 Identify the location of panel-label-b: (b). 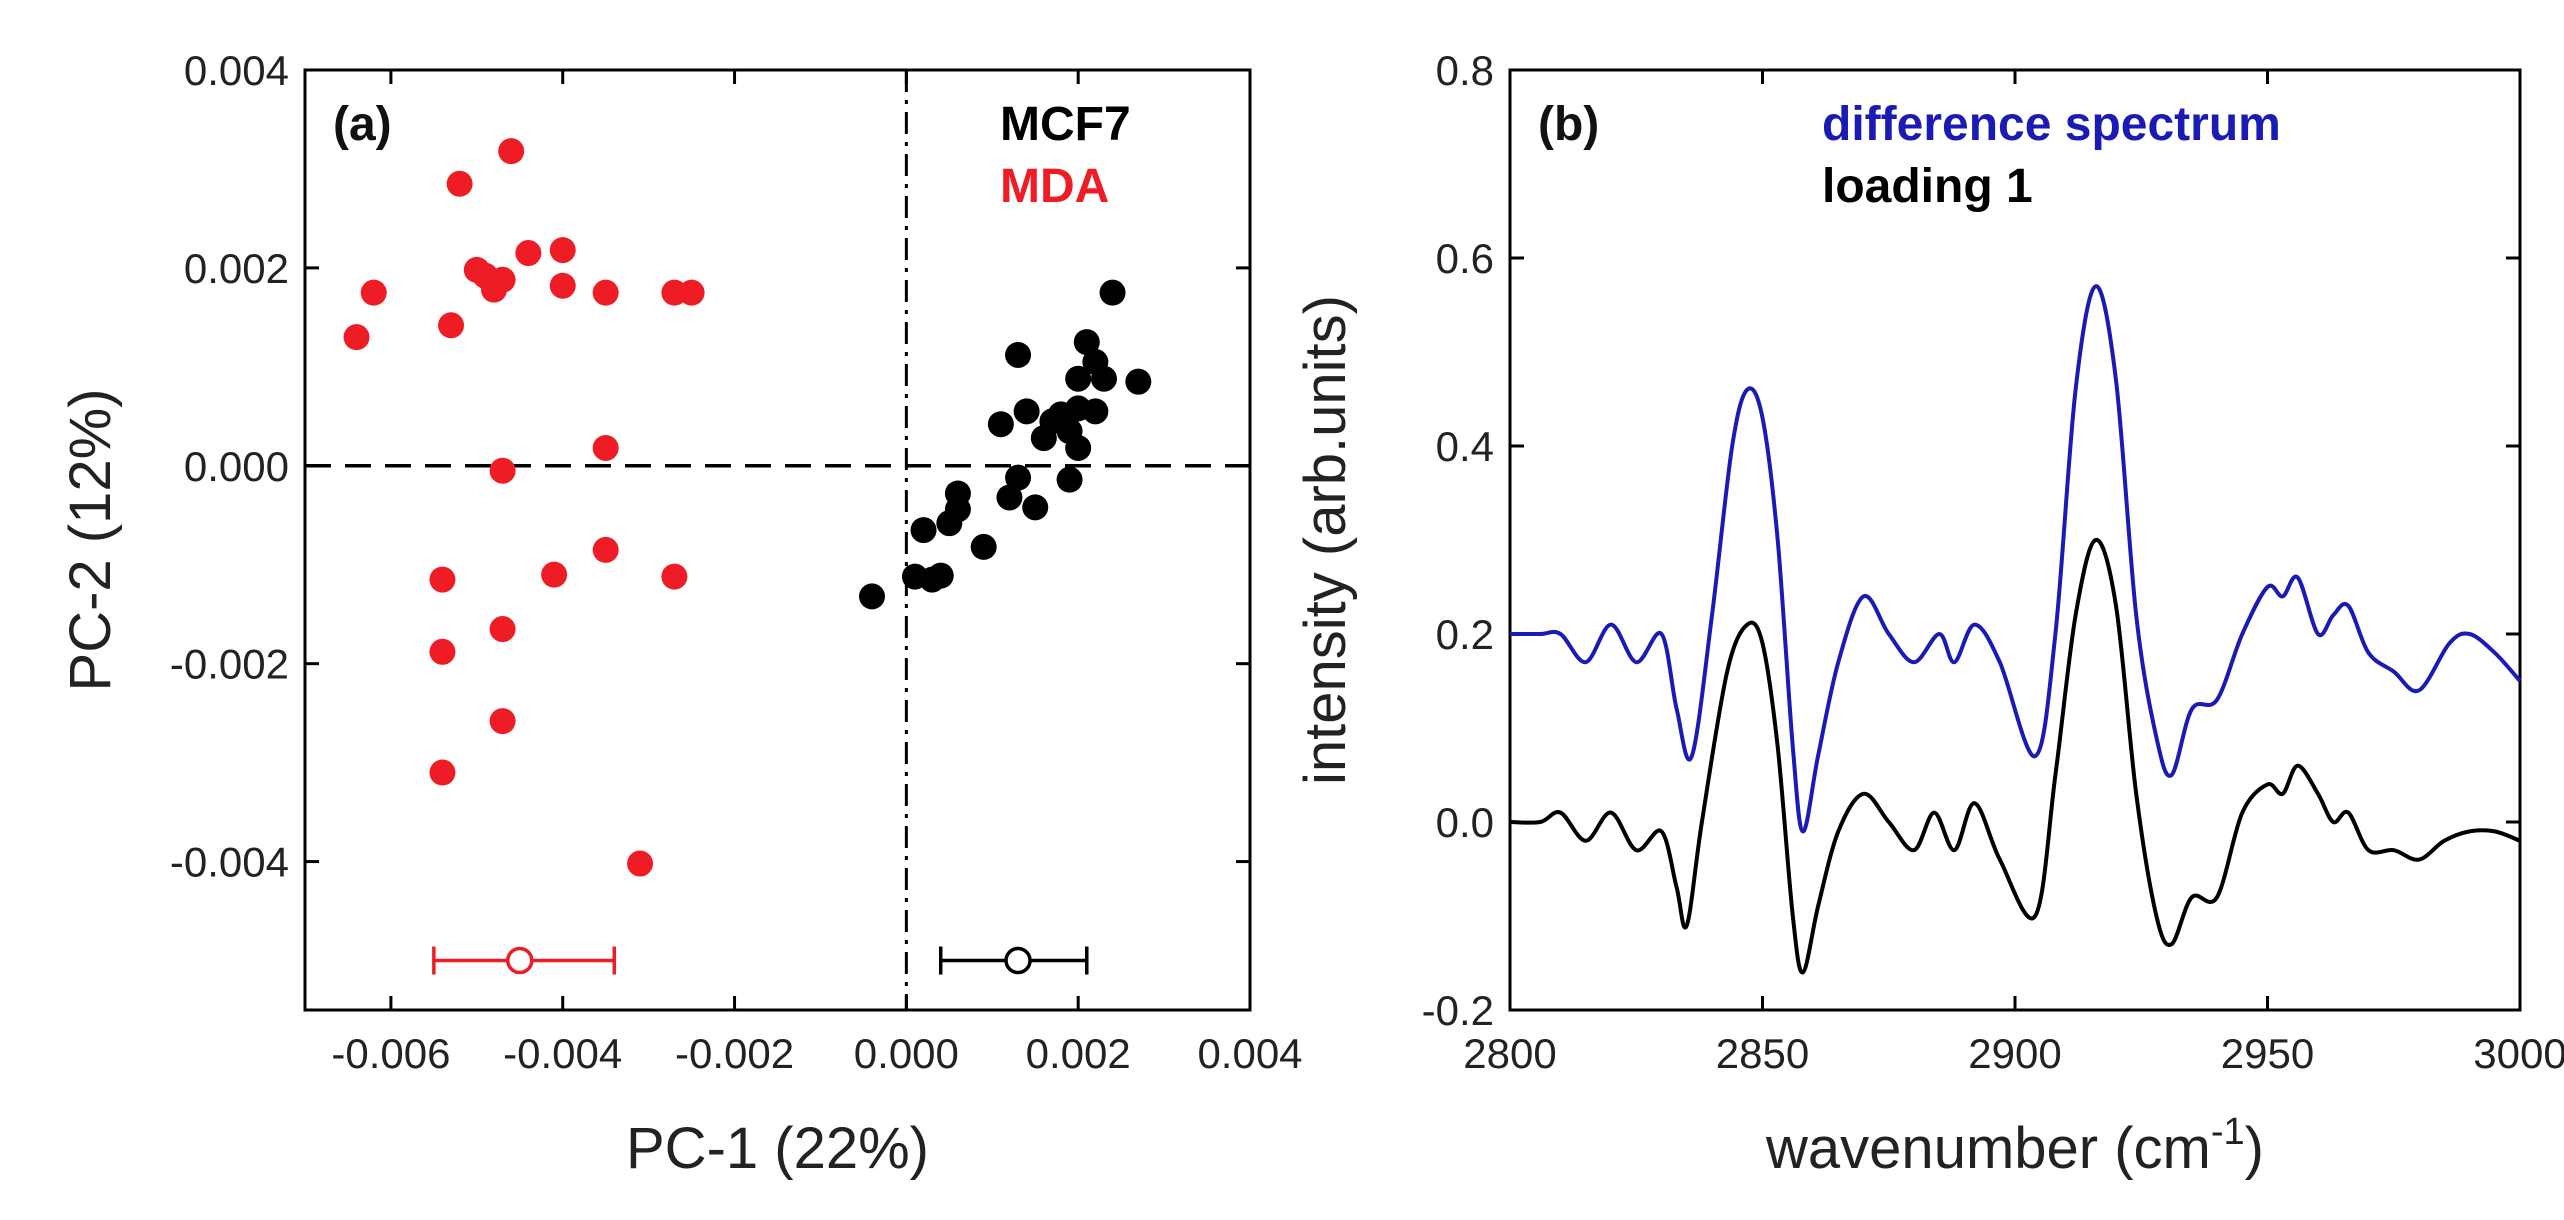
(1568, 124).